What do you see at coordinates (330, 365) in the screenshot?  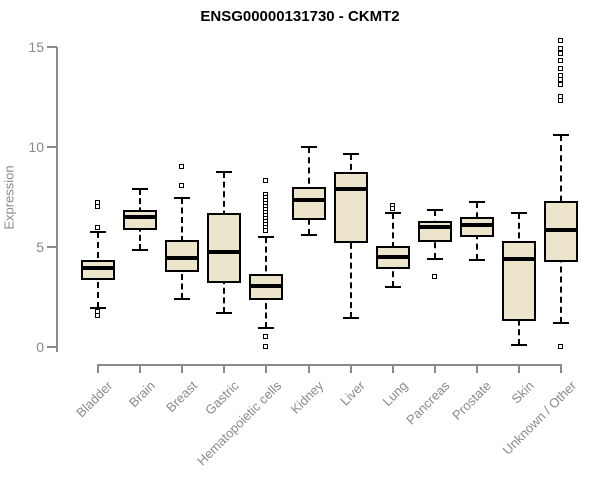 I see `x-axis-line` at bounding box center [330, 365].